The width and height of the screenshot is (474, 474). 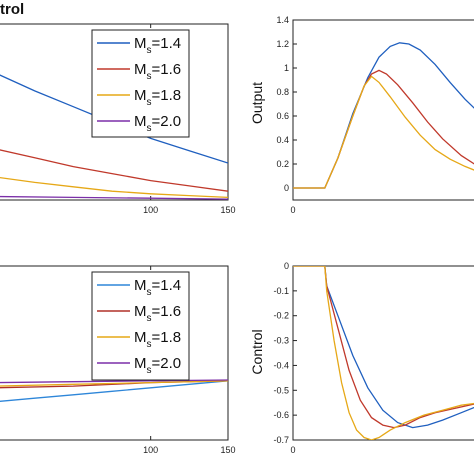 I want to click on y-tick-label: -0.4, so click(x=281, y=365).